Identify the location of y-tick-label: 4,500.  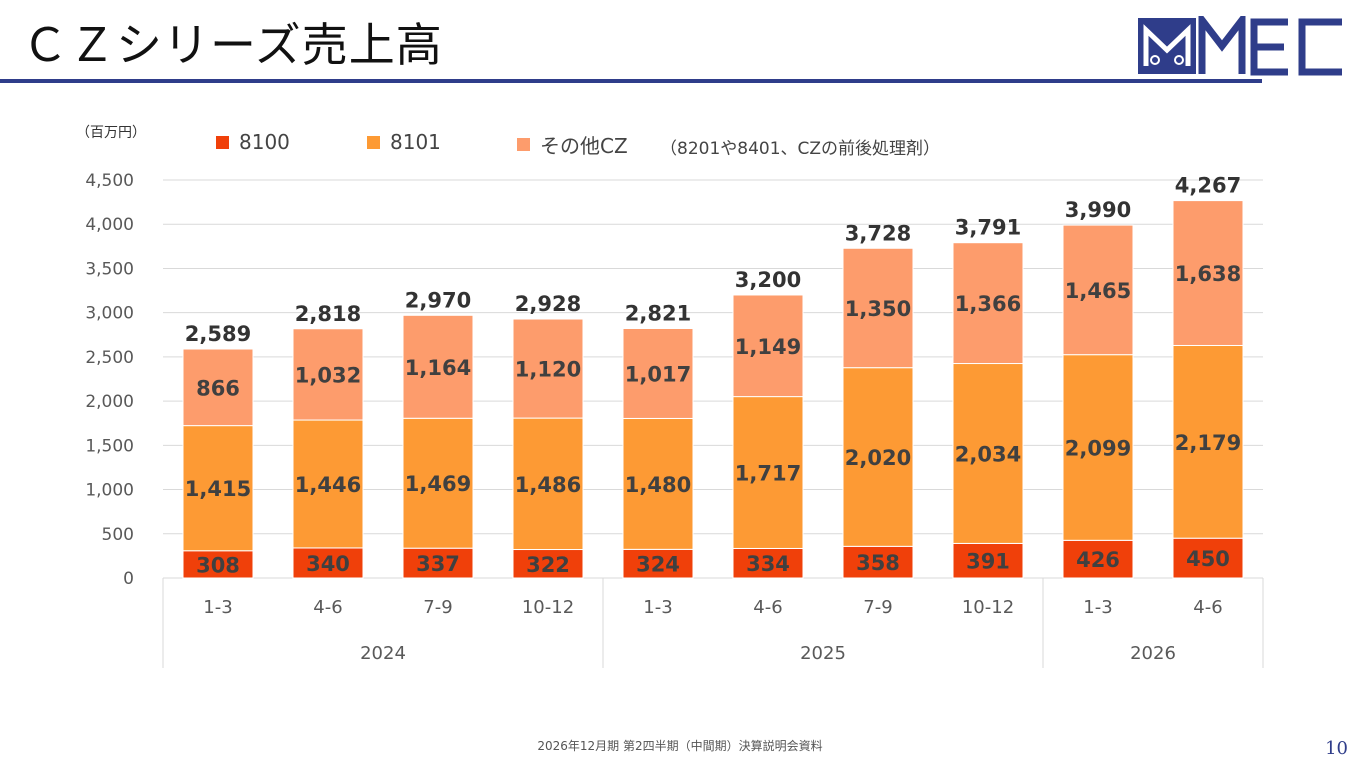
(109, 181).